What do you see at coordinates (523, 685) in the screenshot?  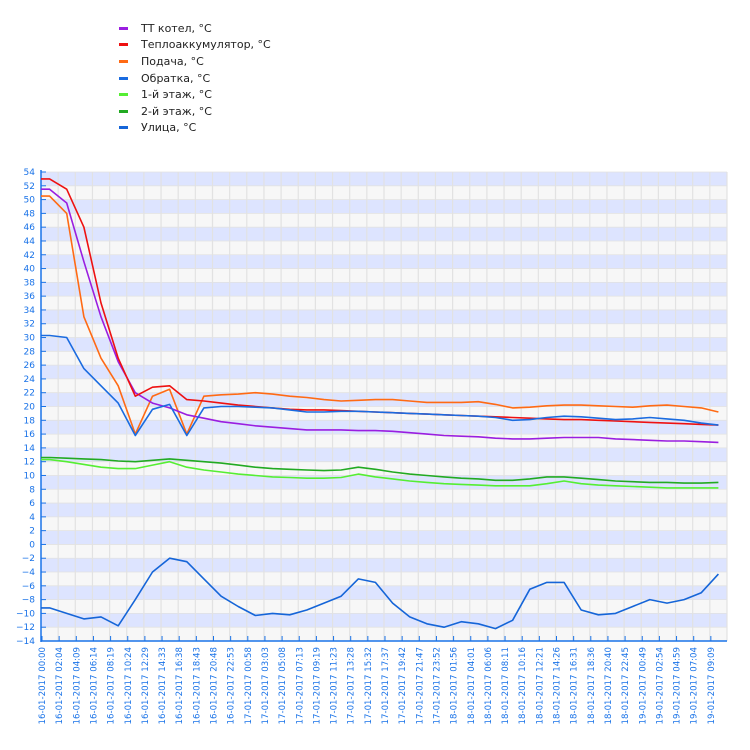 I see `x-tick-label: 18-01-2017 10:16` at bounding box center [523, 685].